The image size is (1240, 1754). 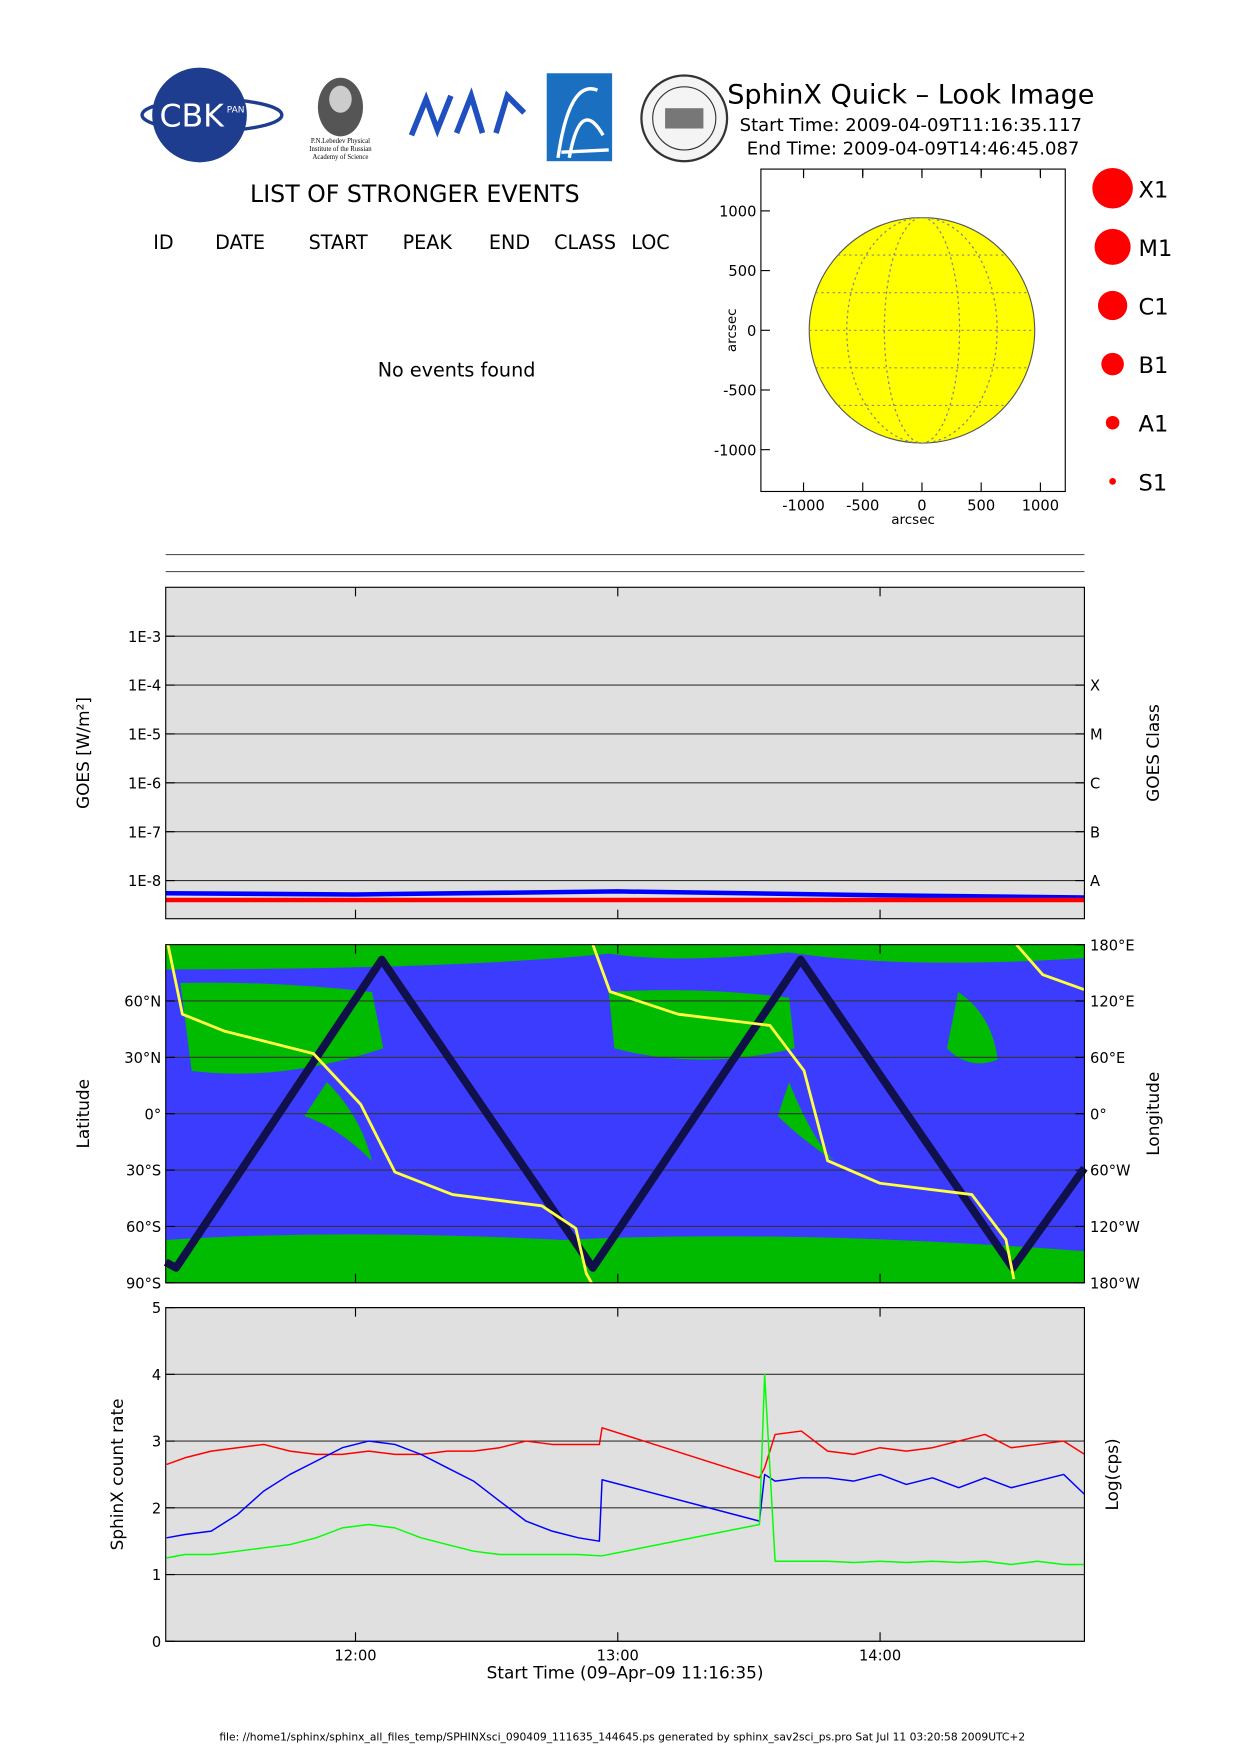 What do you see at coordinates (735, 450) in the screenshot?
I see `y-tick-label: -1000` at bounding box center [735, 450].